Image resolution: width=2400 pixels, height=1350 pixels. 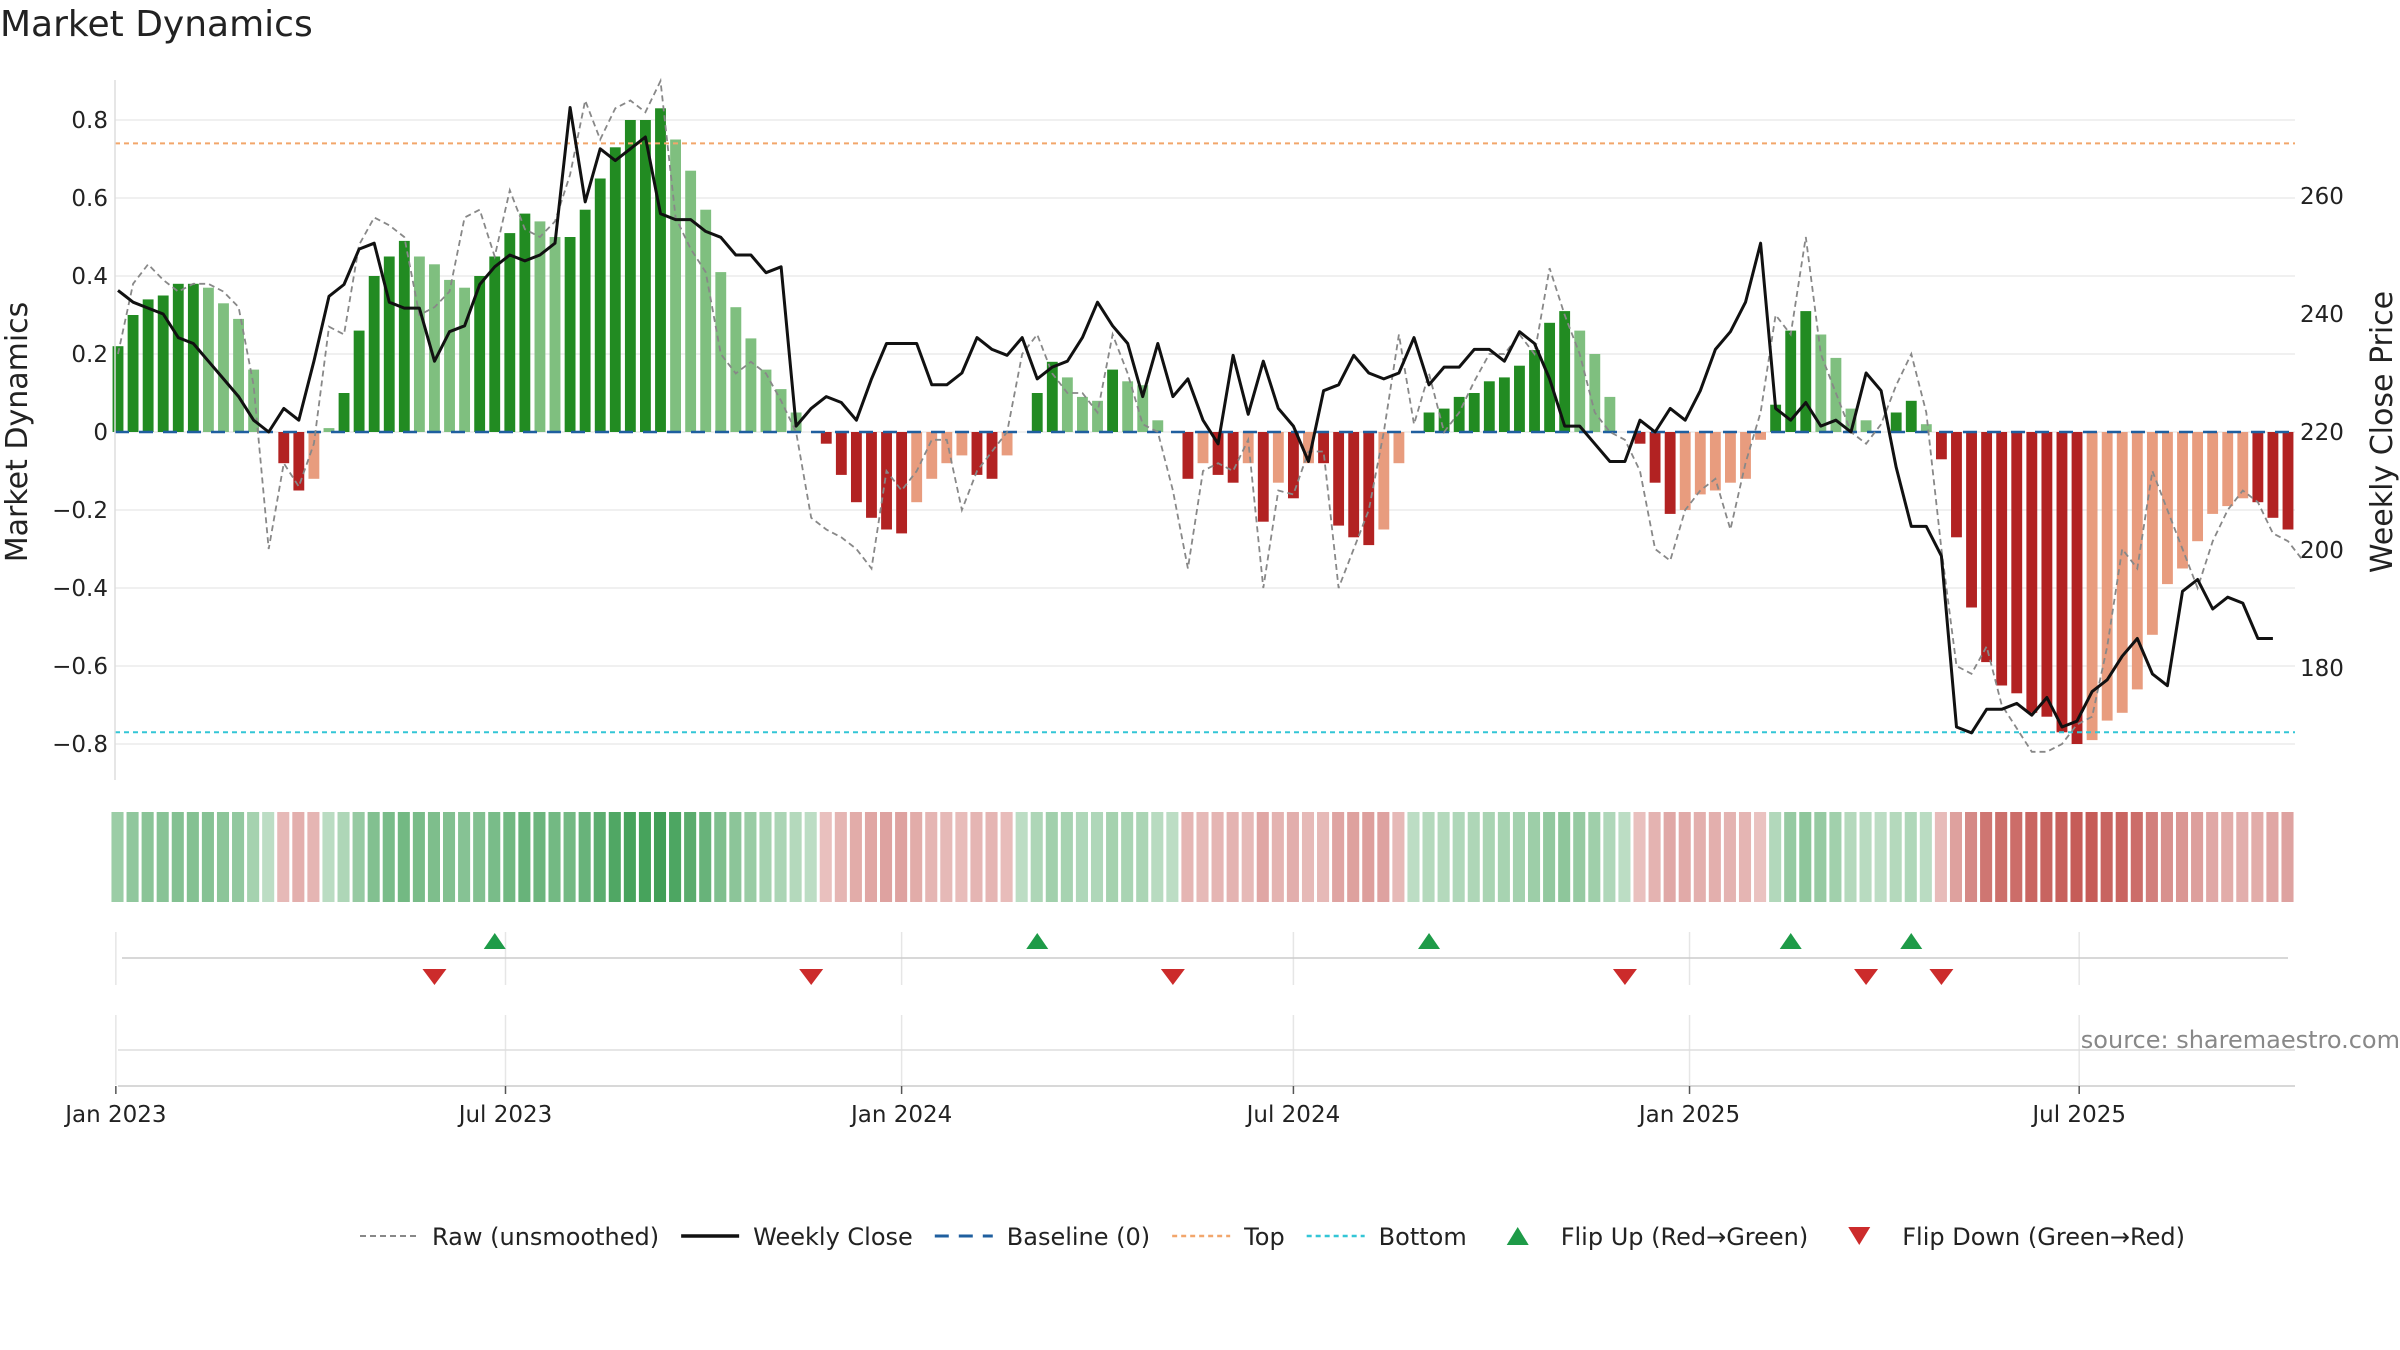 What do you see at coordinates (1859, 1236) in the screenshot?
I see `legend-swatch` at bounding box center [1859, 1236].